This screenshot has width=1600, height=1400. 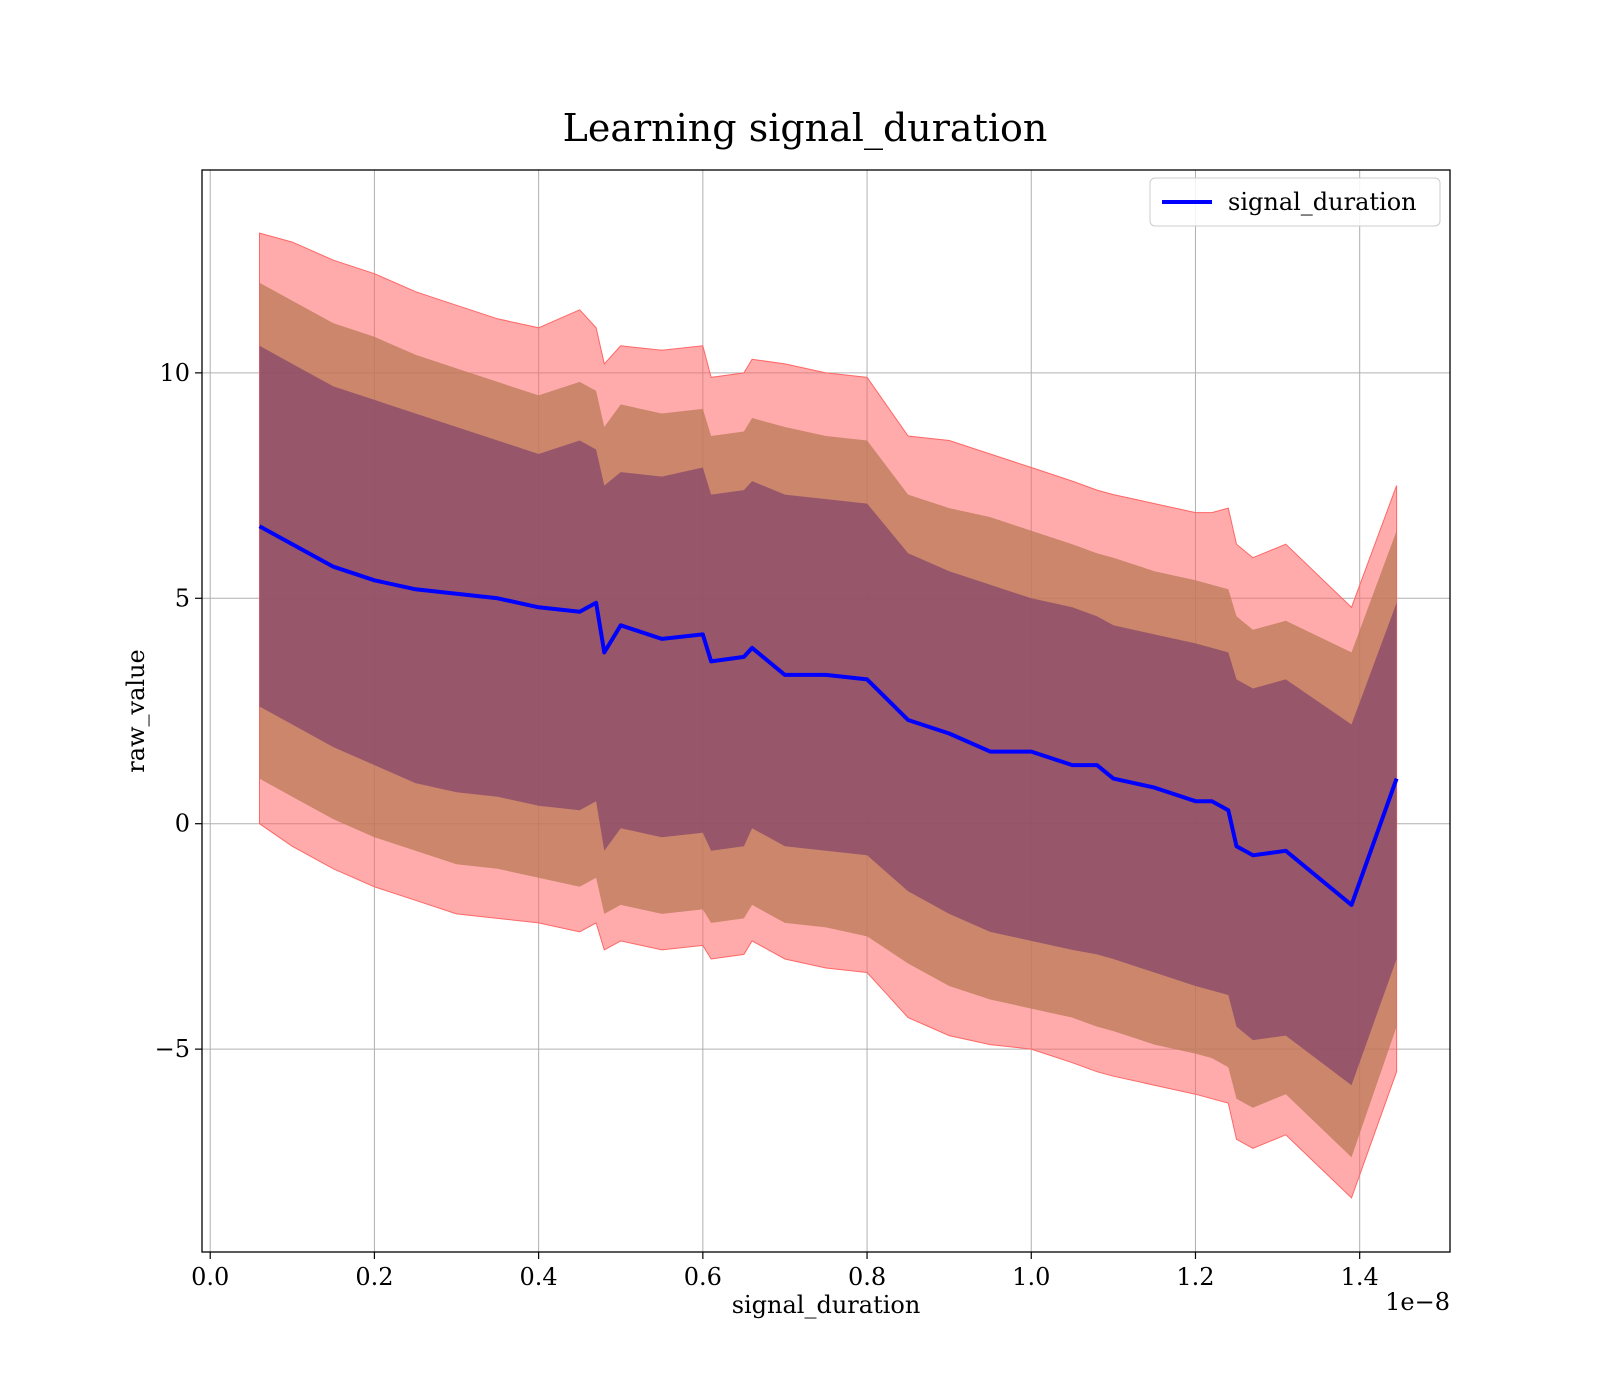 What do you see at coordinates (1417, 1302) in the screenshot?
I see `x-axis-offset-label: 1e−8` at bounding box center [1417, 1302].